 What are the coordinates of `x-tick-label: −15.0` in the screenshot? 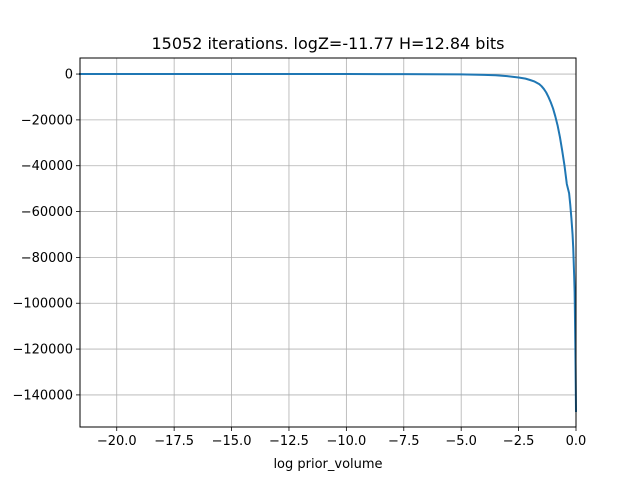 It's located at (232, 441).